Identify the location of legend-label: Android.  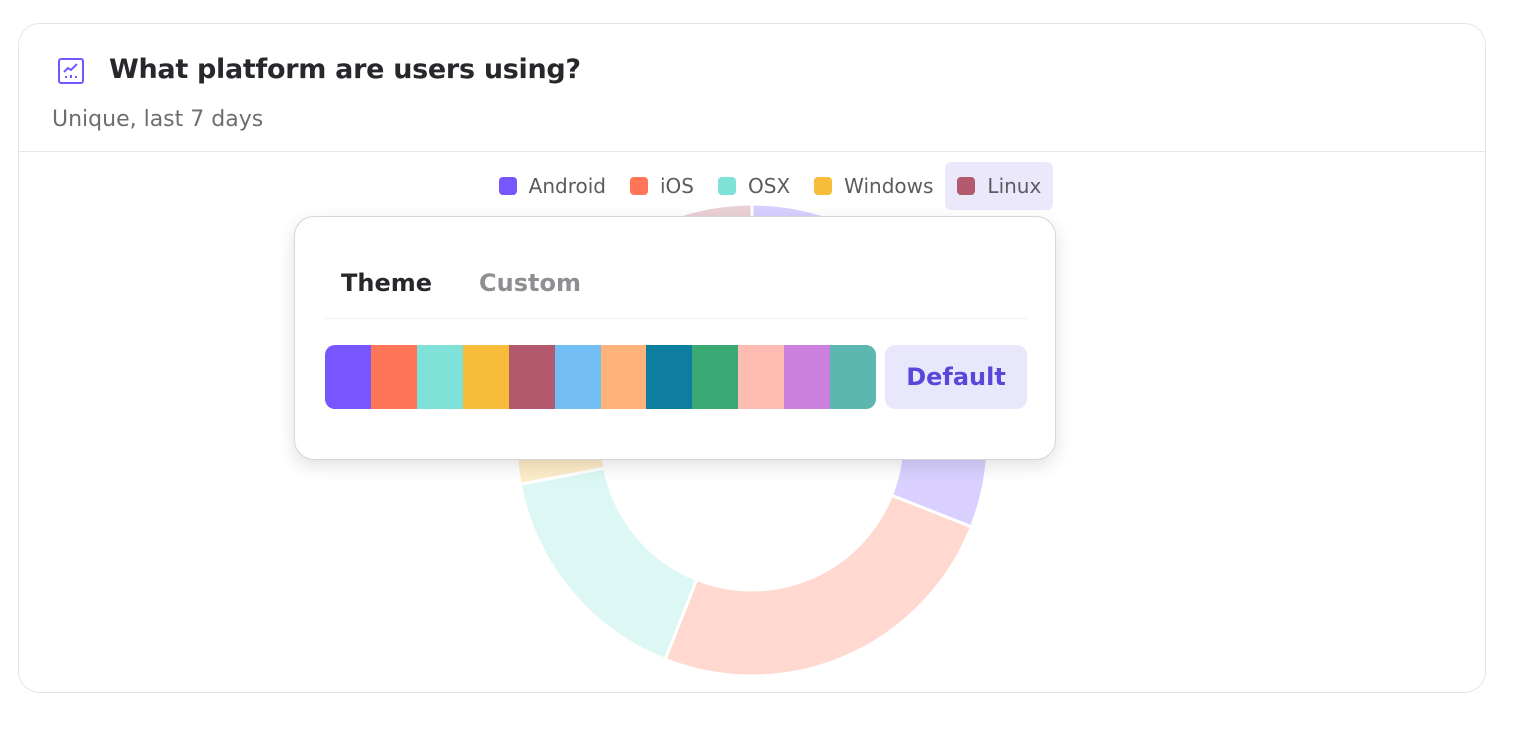
(567, 186).